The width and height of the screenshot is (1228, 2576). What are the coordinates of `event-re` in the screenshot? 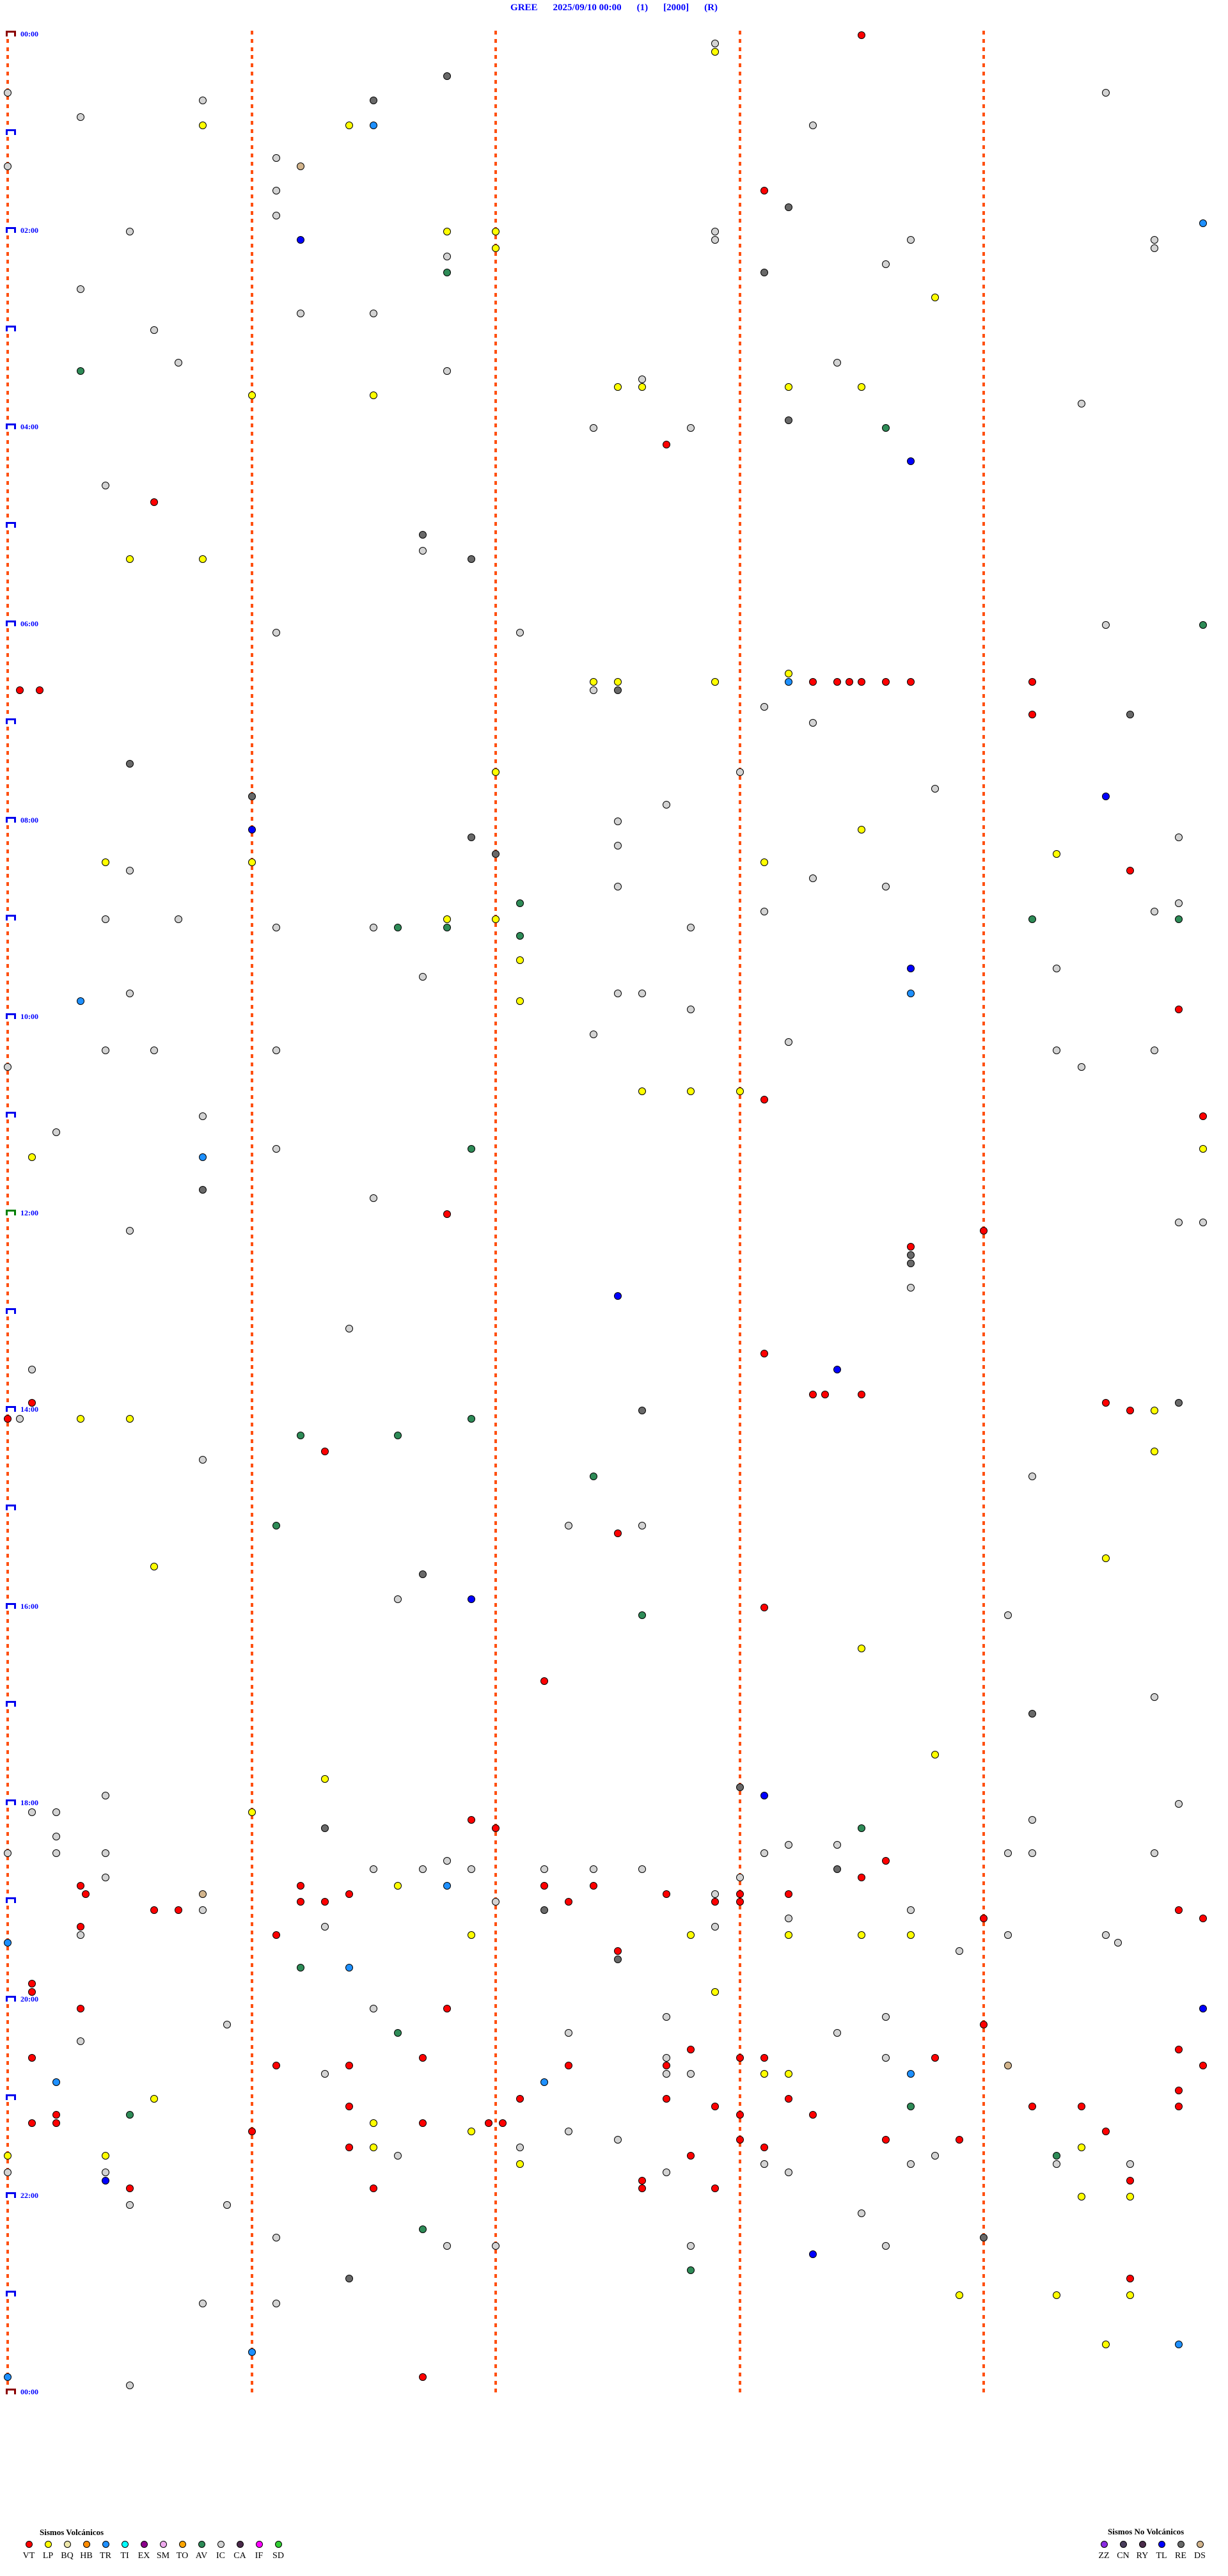 It's located at (837, 1870).